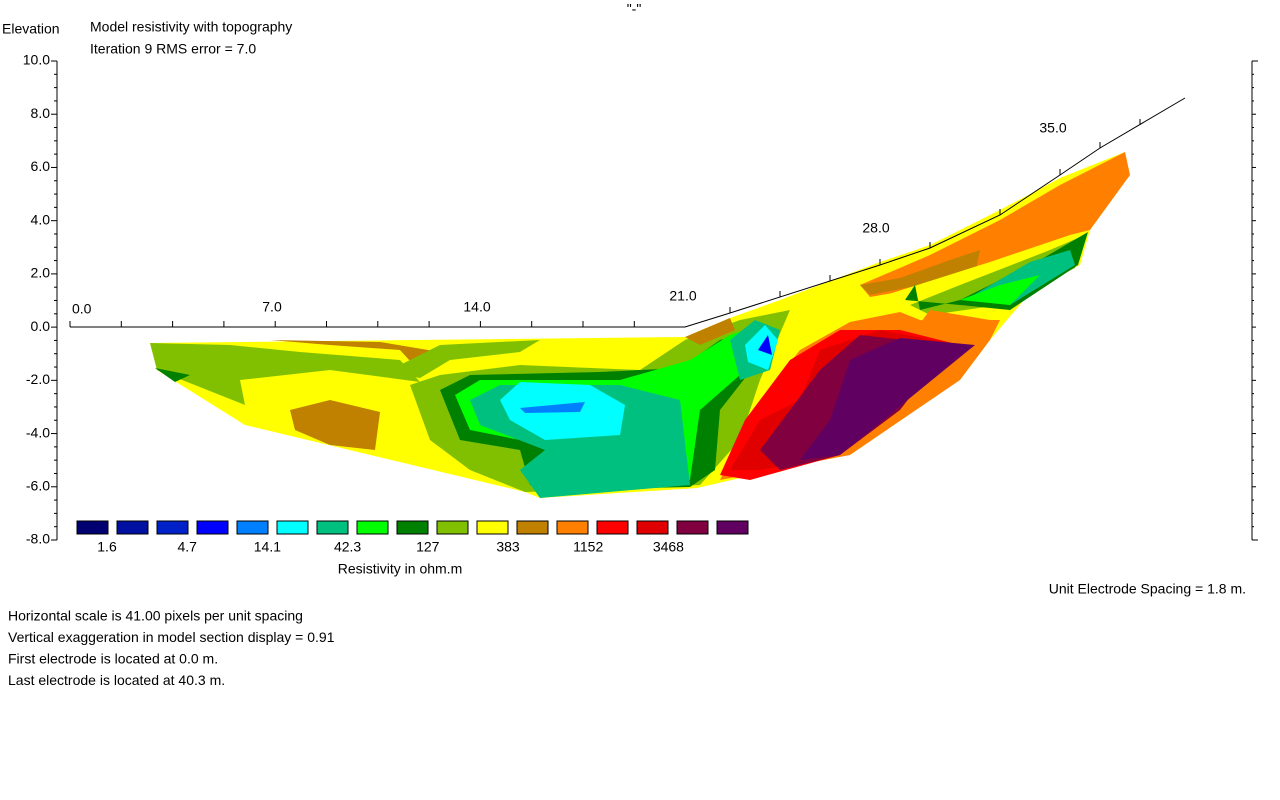 Image resolution: width=1280 pixels, height=800 pixels. Describe the element at coordinates (41, 326) in the screenshot. I see `y-tick-label: 0.0` at that location.